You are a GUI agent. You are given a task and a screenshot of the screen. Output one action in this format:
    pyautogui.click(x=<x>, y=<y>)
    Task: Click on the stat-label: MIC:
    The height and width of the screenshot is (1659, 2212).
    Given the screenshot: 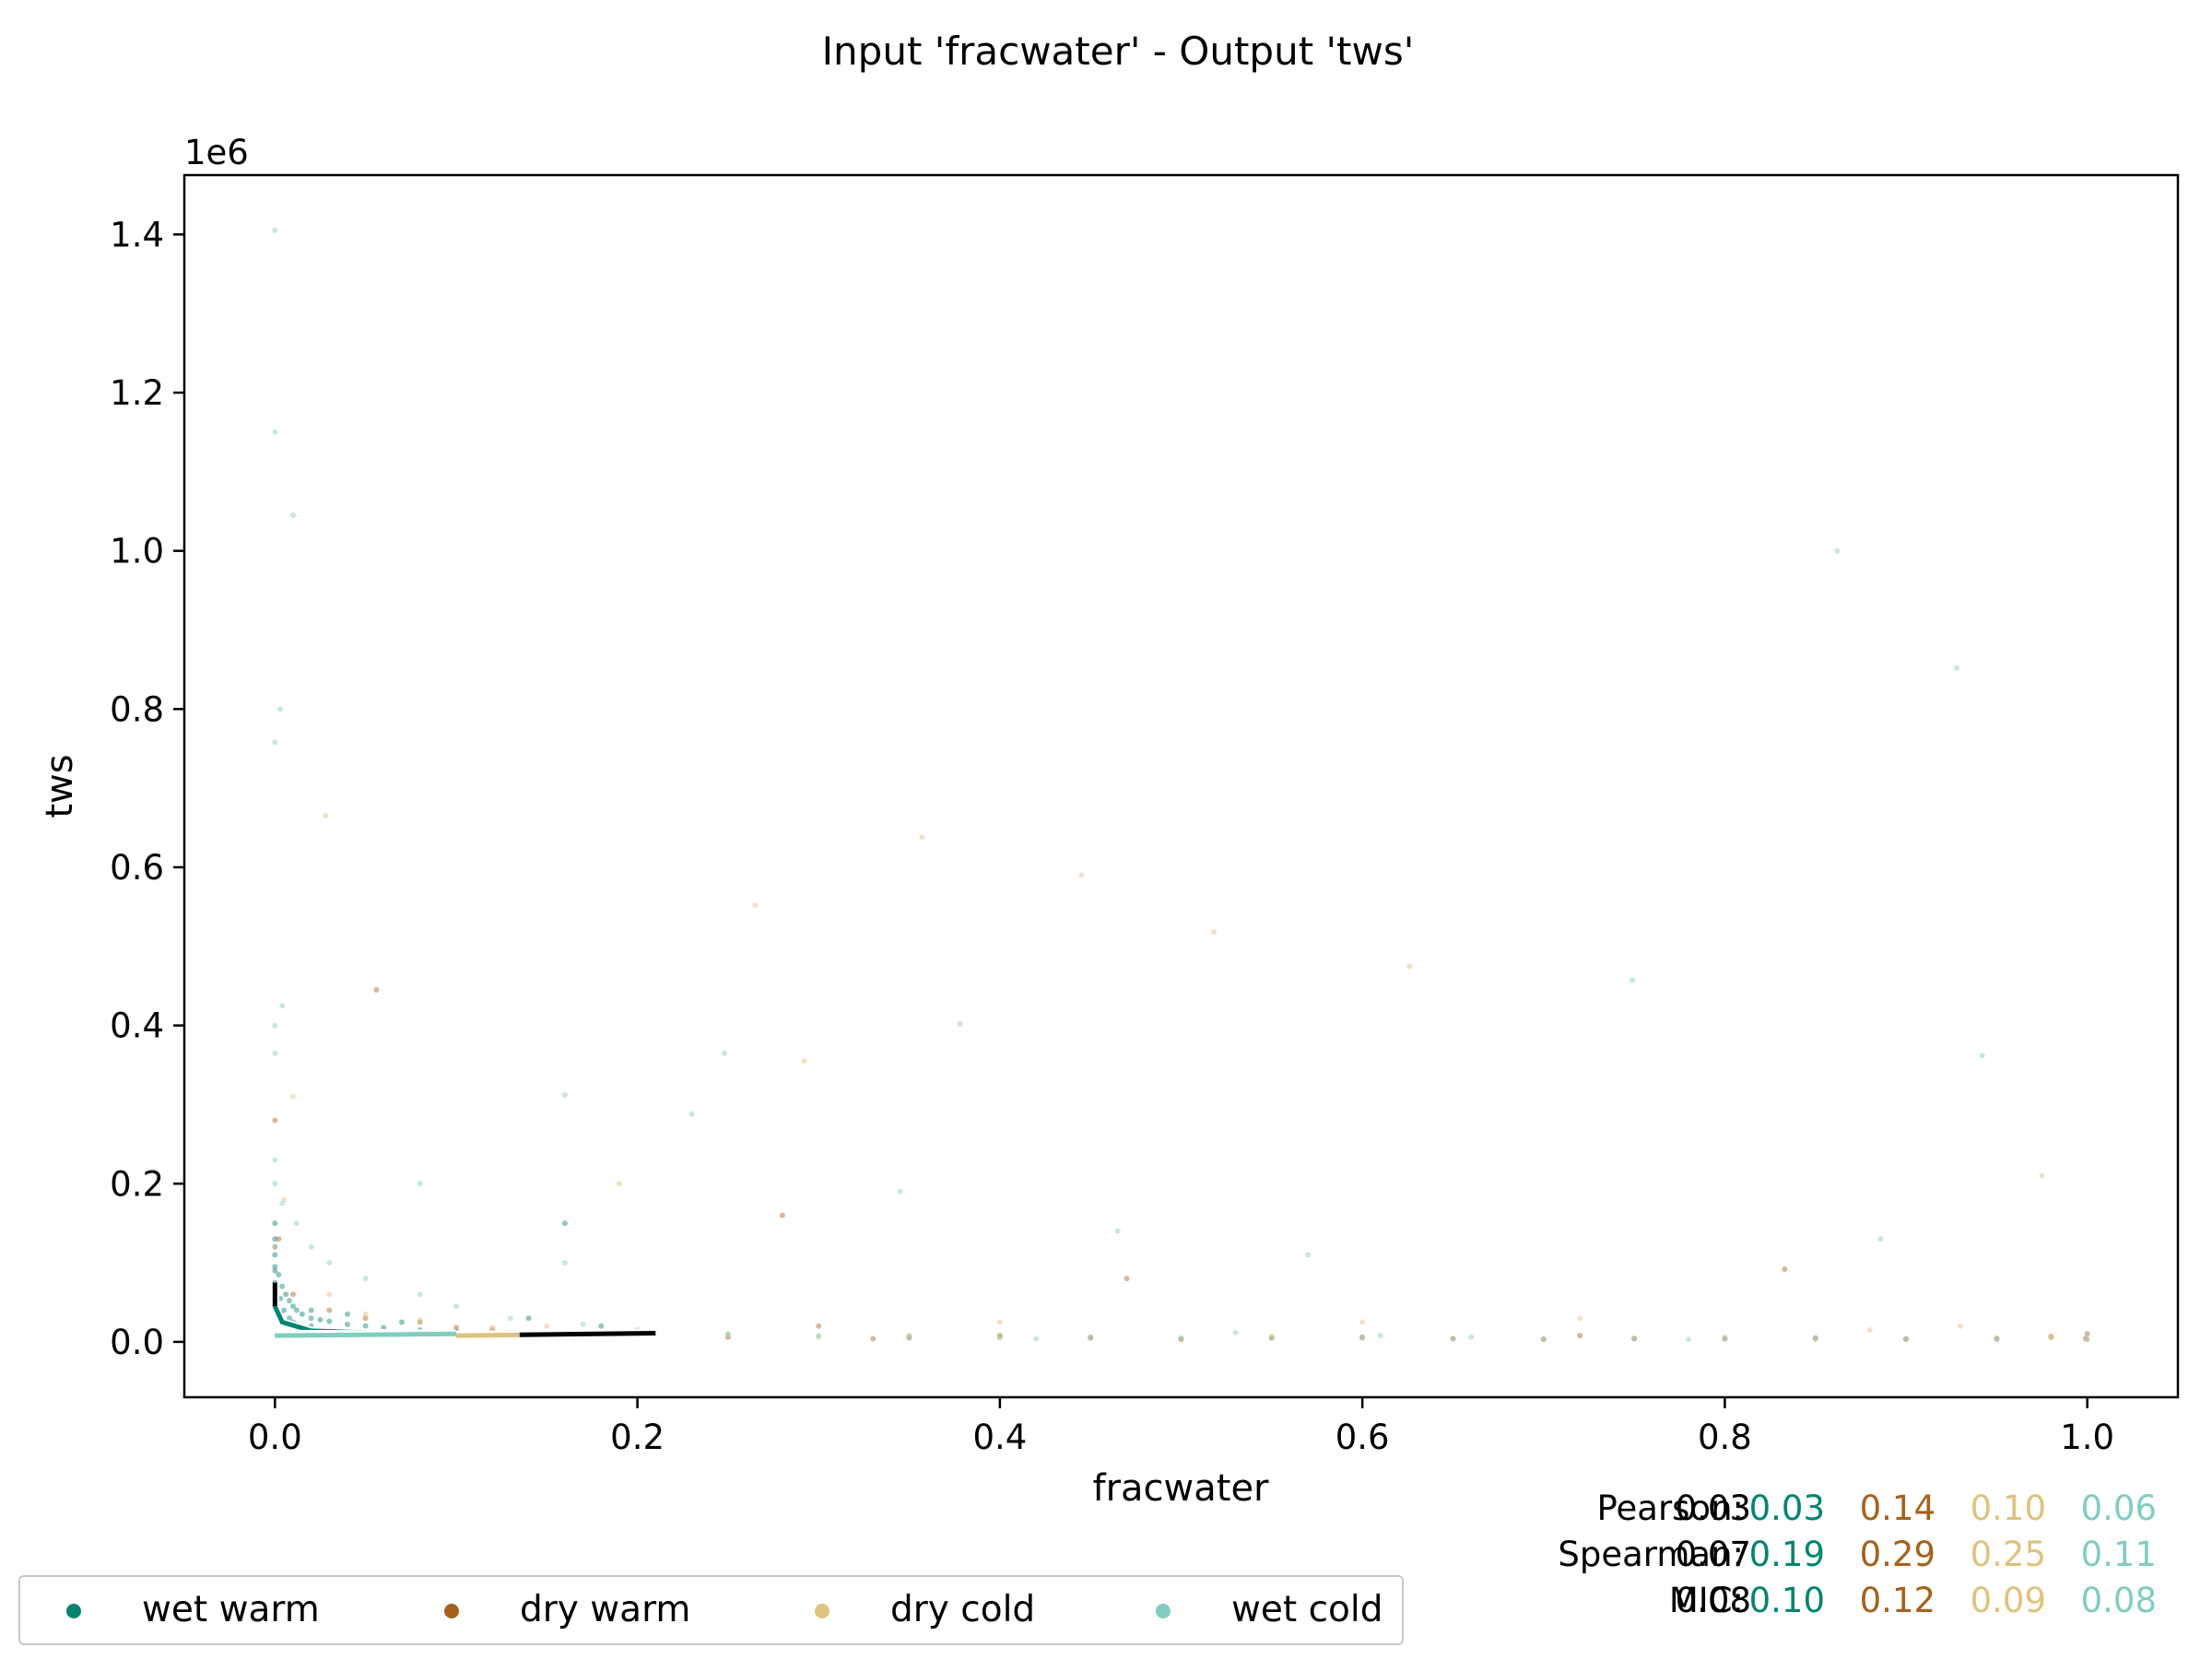 What is the action you would take?
    pyautogui.click(x=1706, y=1600)
    